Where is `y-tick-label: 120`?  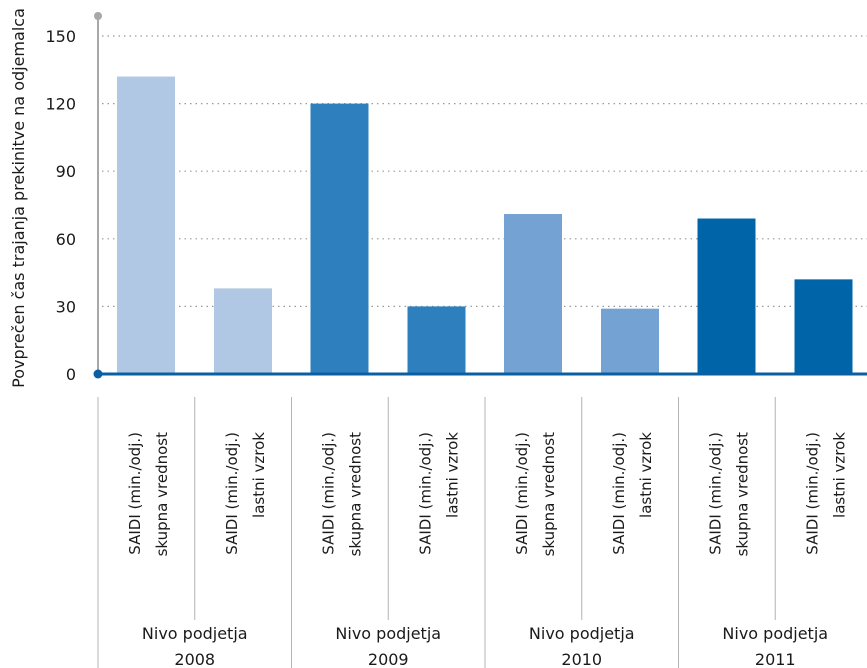
y-tick-label: 120 is located at coordinates (60, 104).